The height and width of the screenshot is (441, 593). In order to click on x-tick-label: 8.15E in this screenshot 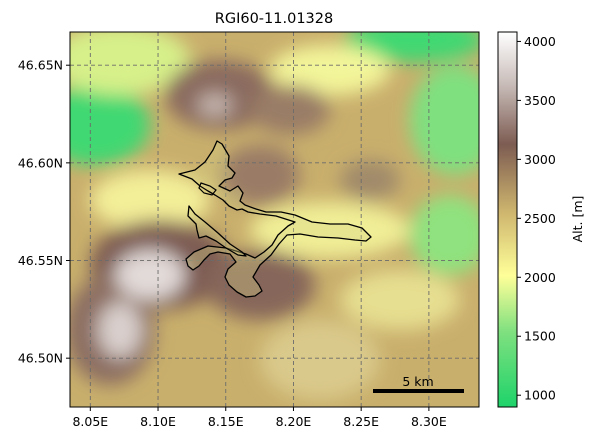, I will do `click(226, 421)`.